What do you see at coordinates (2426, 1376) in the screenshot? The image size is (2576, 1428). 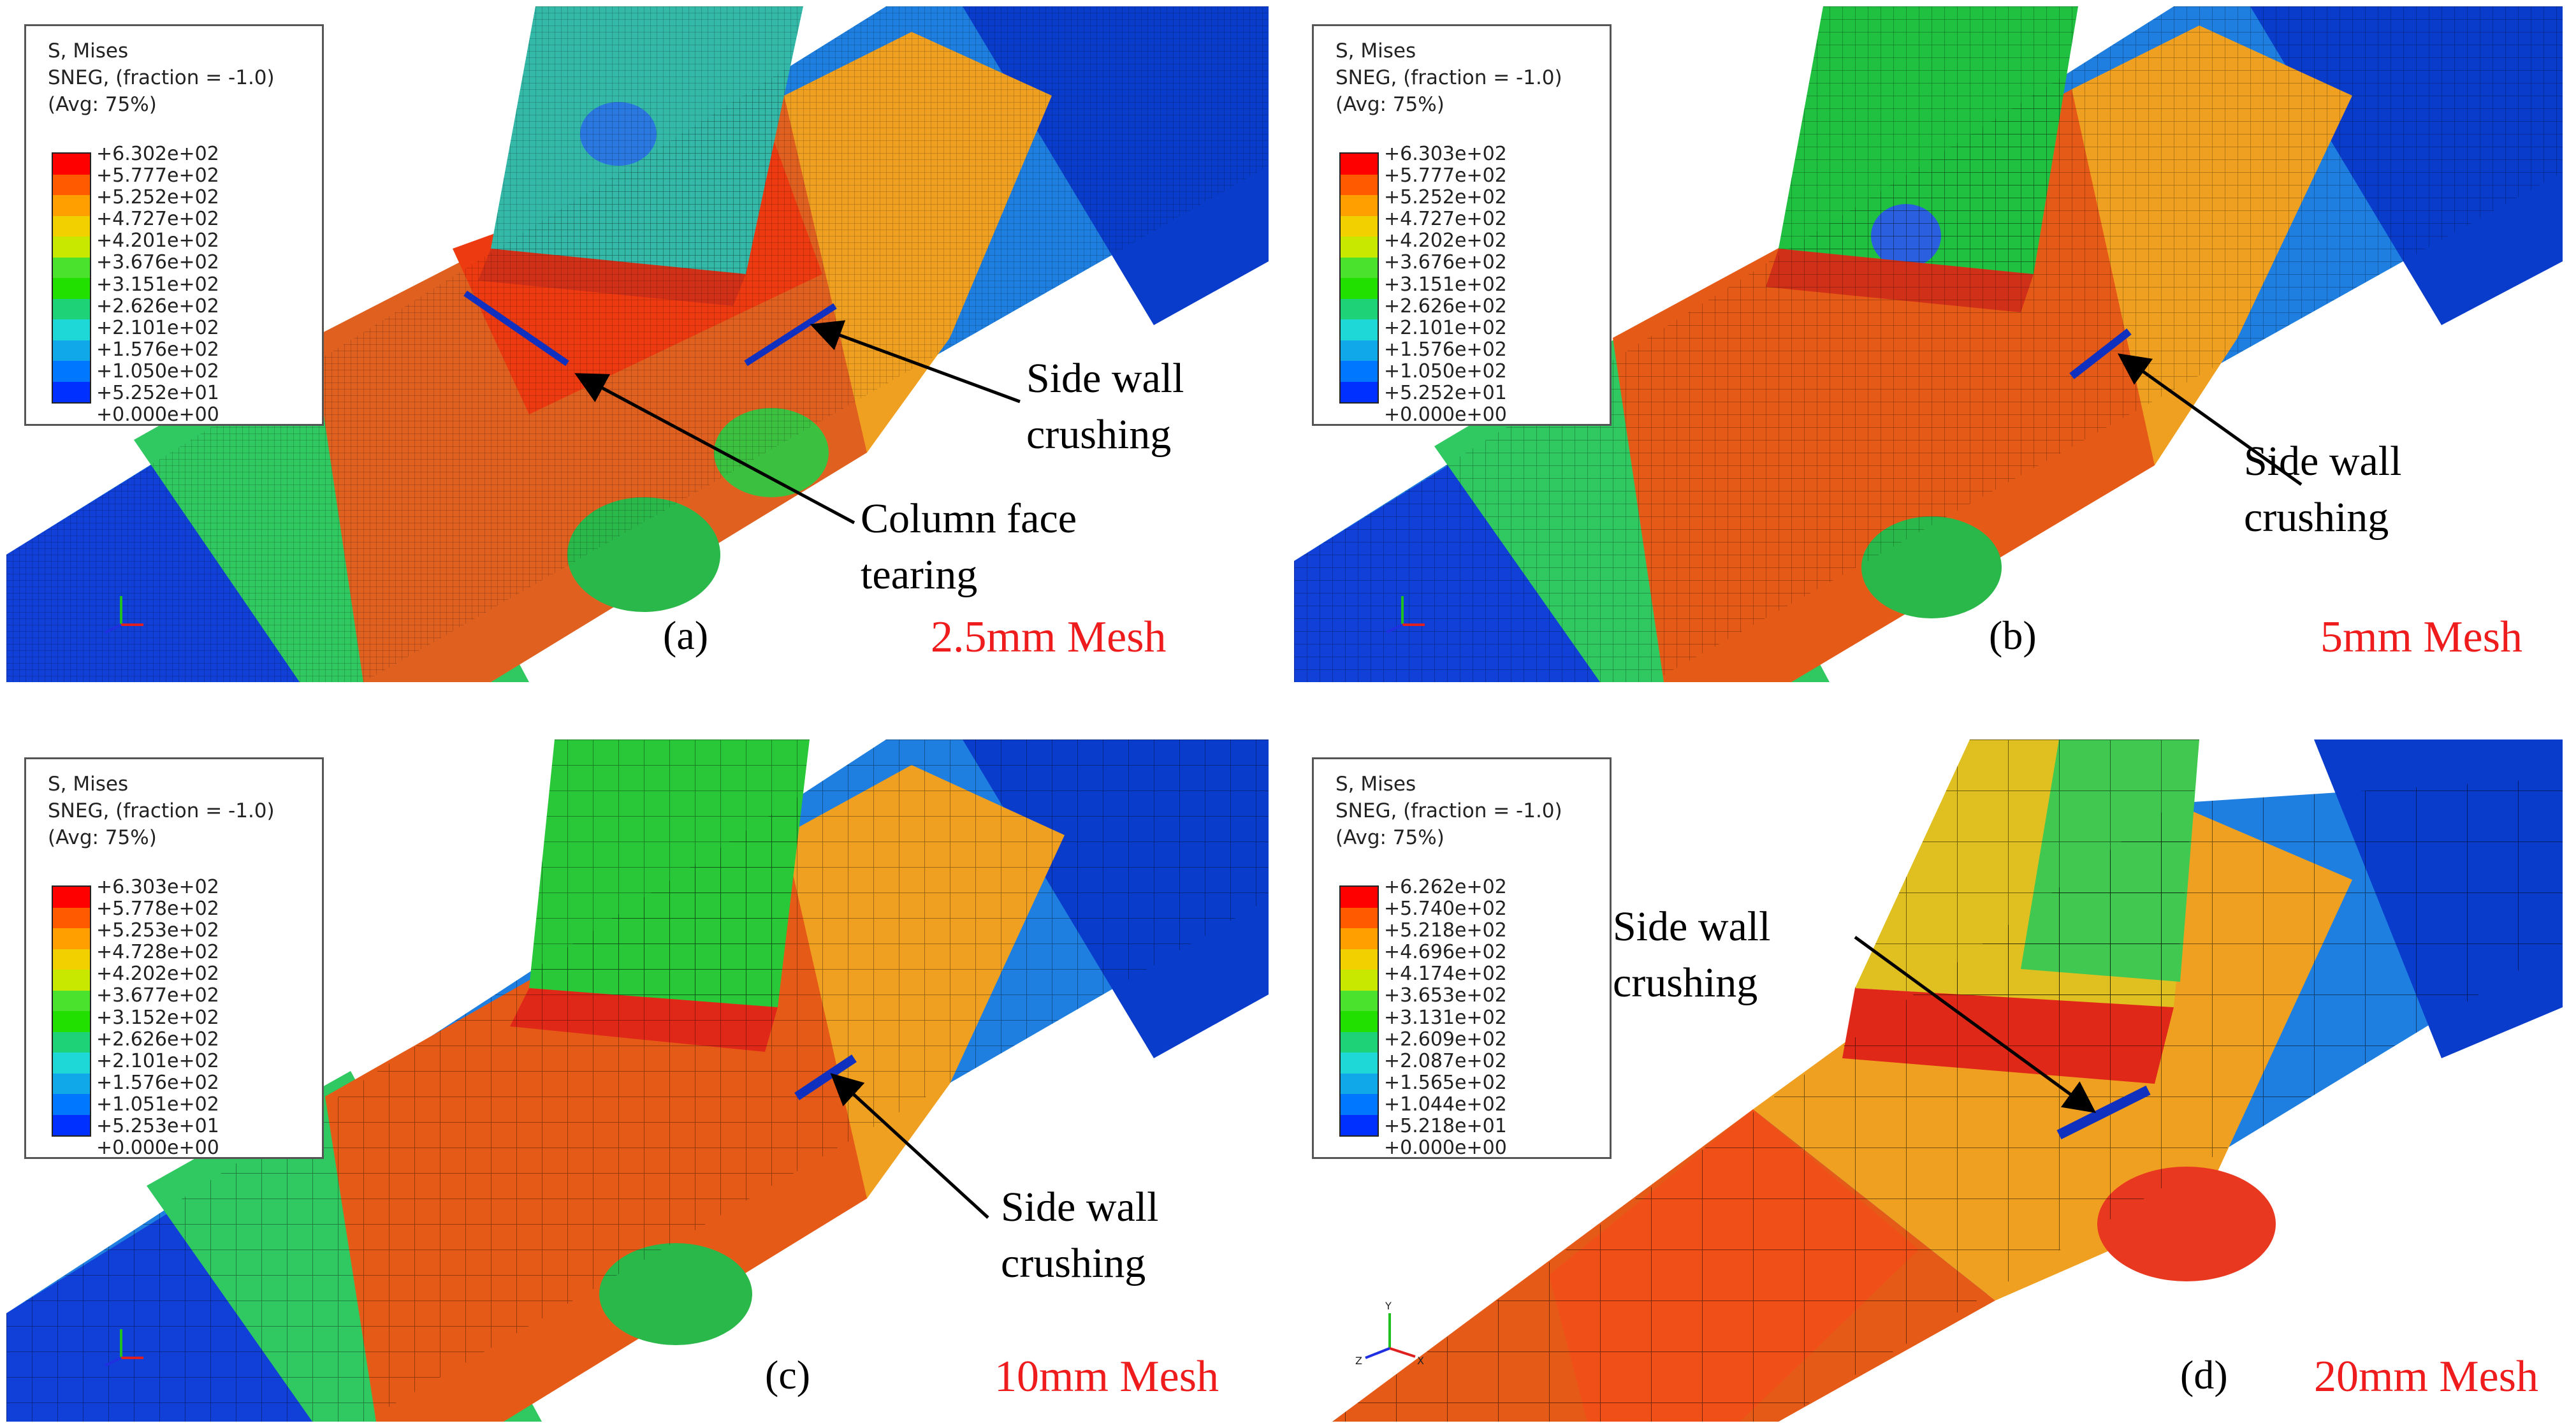 I see `mesh-size-label: 20mm Mesh` at bounding box center [2426, 1376].